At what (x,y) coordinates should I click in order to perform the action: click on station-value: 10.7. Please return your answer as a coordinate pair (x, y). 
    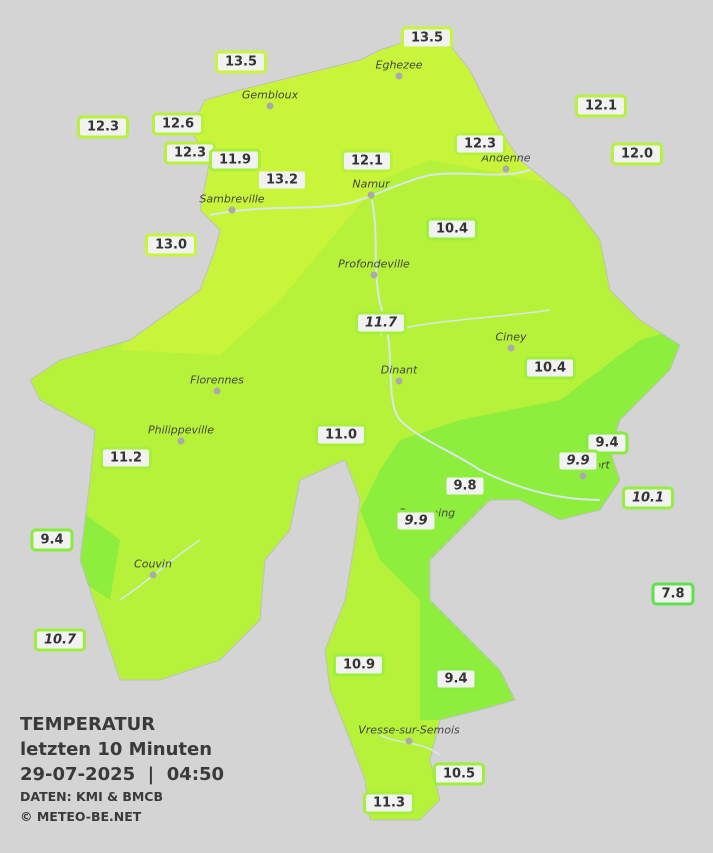
    Looking at the image, I should click on (60, 640).